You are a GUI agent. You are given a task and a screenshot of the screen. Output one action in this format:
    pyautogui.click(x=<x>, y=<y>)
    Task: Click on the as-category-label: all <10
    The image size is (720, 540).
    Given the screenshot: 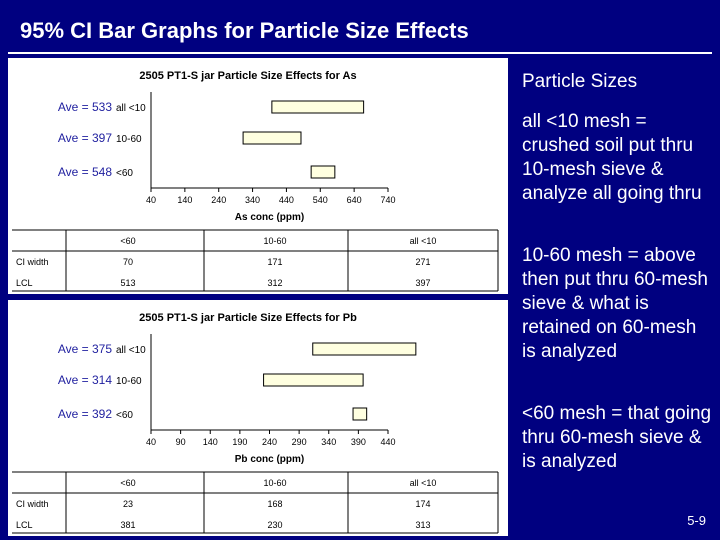 What is the action you would take?
    pyautogui.click(x=131, y=108)
    